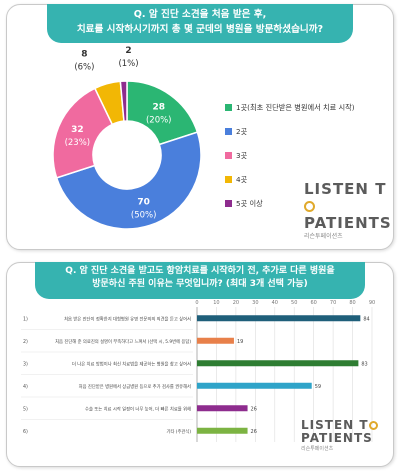 The image size is (400, 471). What do you see at coordinates (179, 431) in the screenshot?
I see `category-label: 기타 (주관식)` at bounding box center [179, 431].